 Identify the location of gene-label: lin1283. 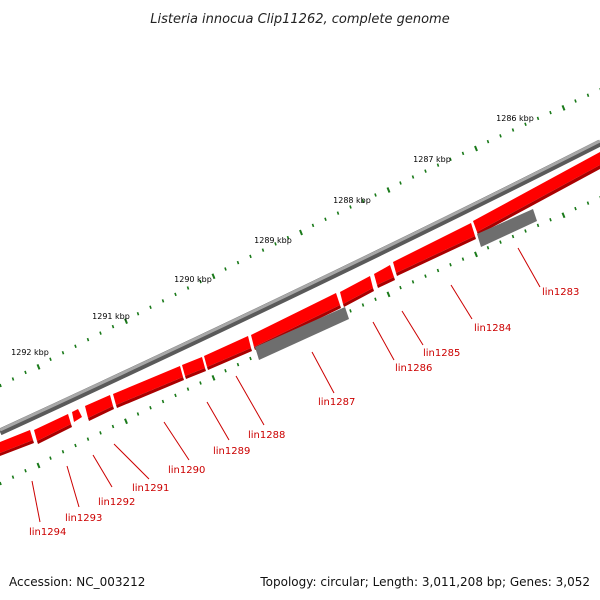
(560, 292).